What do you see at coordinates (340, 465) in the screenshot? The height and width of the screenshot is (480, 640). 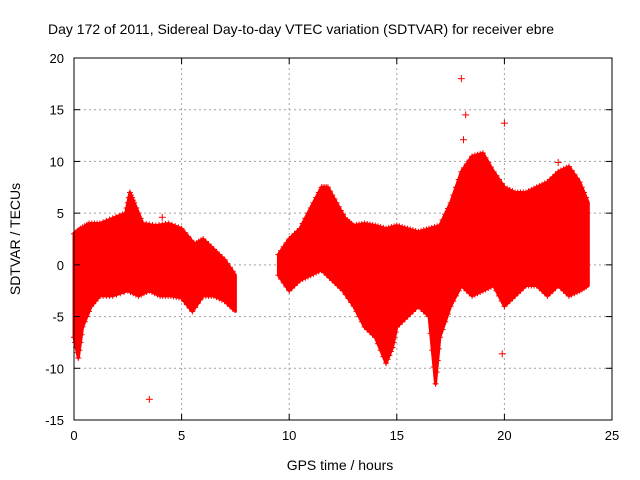 I see `x-axis-label: GPS time / hours` at bounding box center [340, 465].